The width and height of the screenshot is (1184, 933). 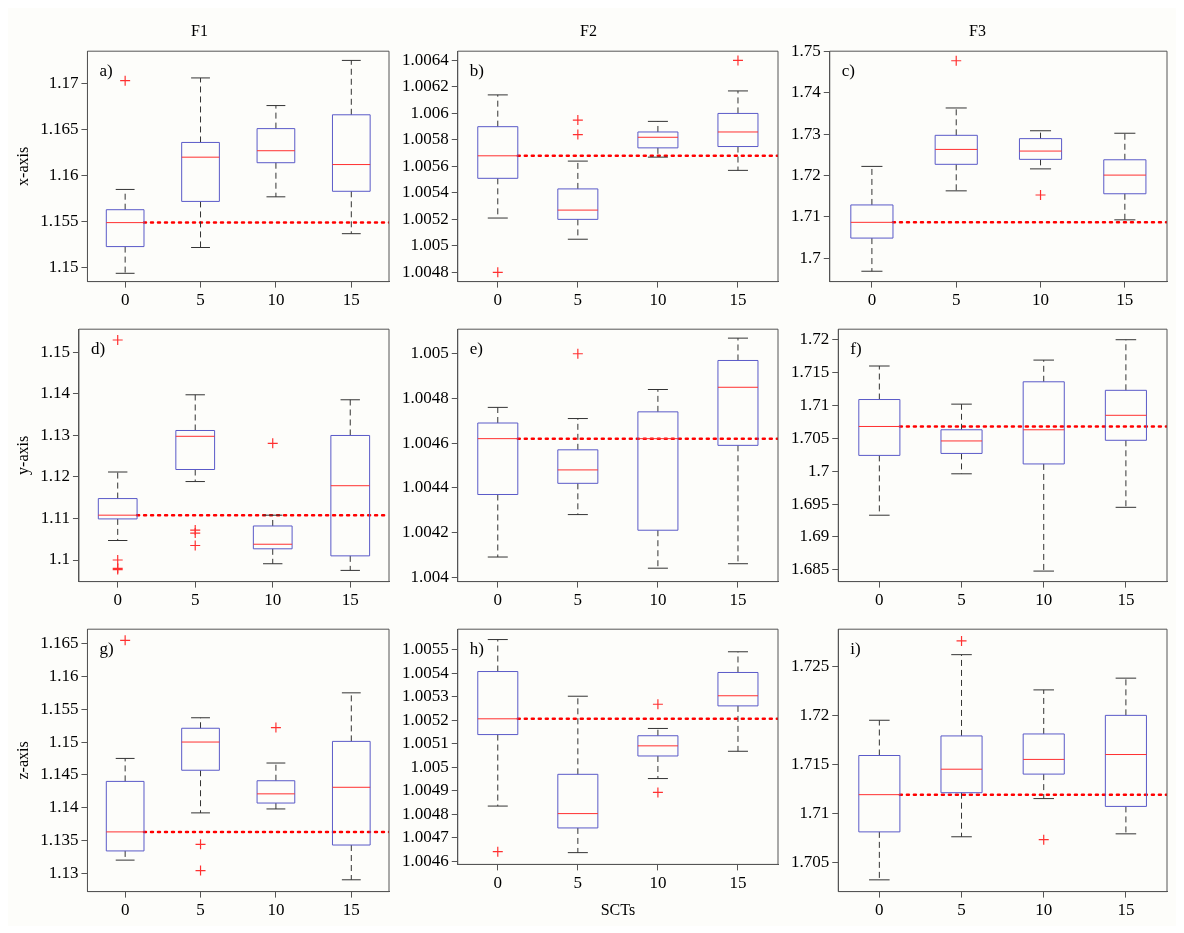 I want to click on y-tick-label: 1.685, so click(x=810, y=569).